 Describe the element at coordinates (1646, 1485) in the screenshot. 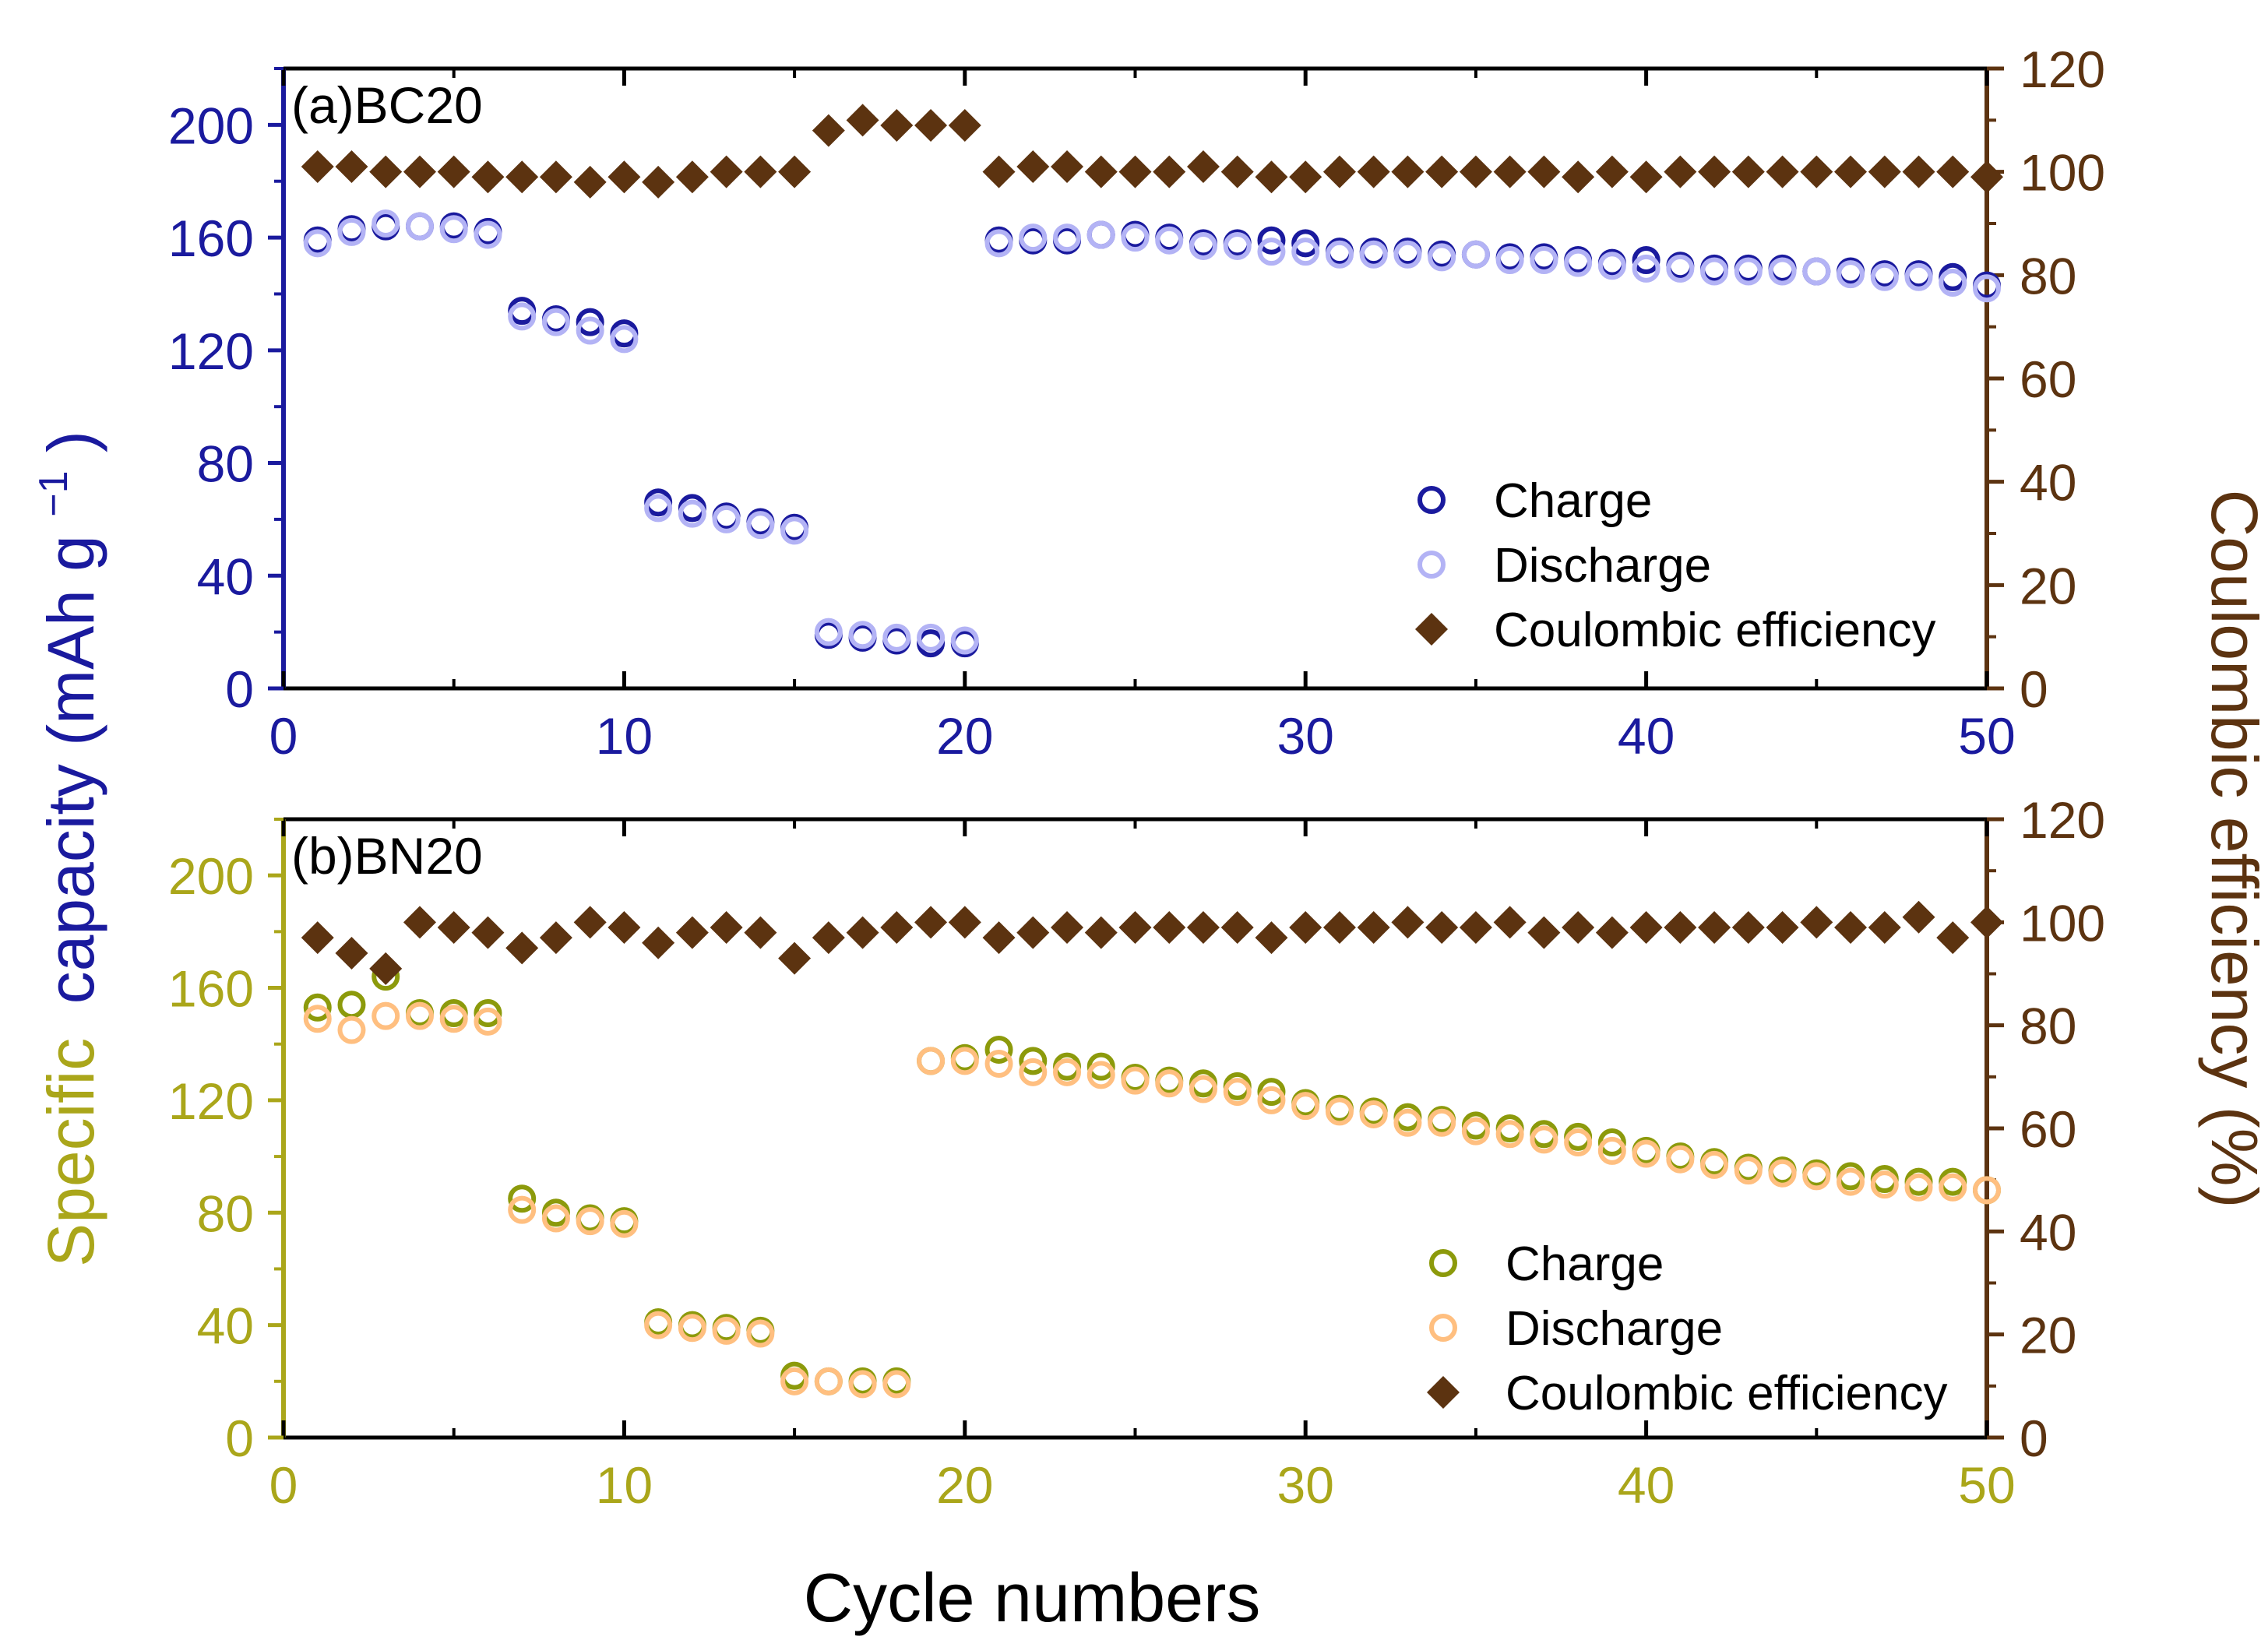

I see `x-tick-label: 40` at that location.